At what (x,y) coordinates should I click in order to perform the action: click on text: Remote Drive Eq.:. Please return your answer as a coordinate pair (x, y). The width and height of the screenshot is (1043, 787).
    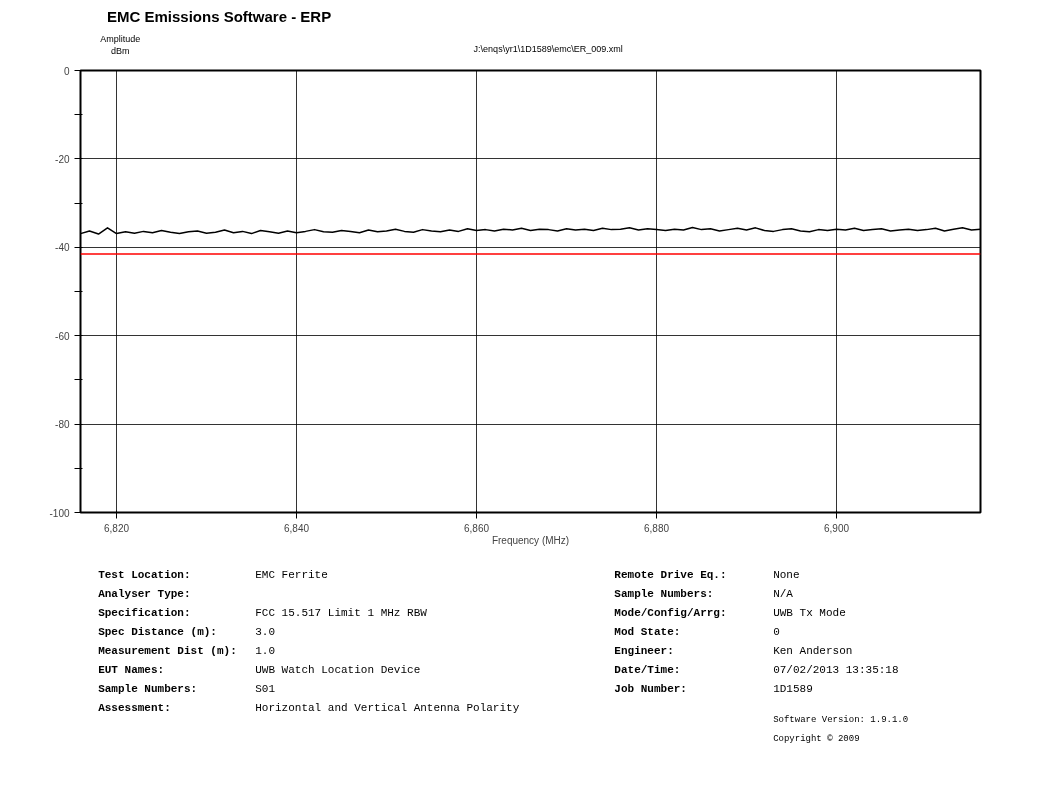
    Looking at the image, I should click on (670, 574).